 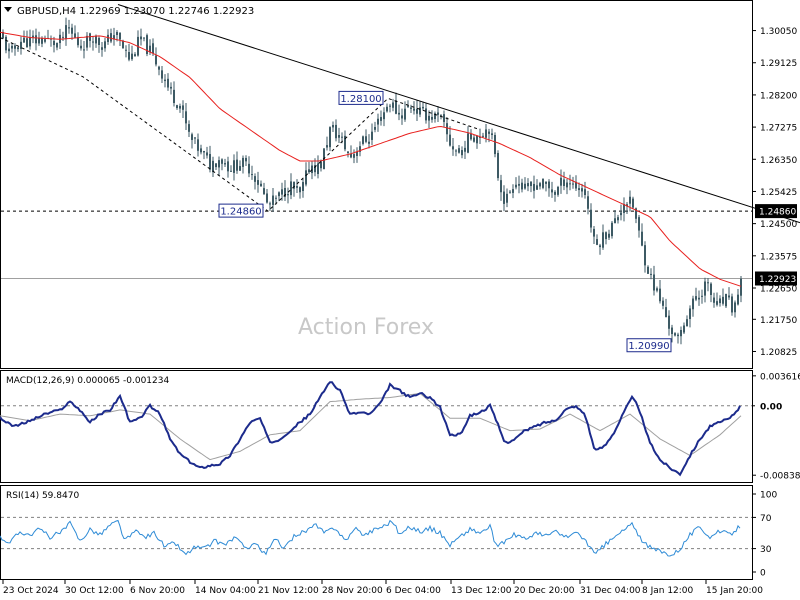 What do you see at coordinates (361, 97) in the screenshot?
I see `annotation-box` at bounding box center [361, 97].